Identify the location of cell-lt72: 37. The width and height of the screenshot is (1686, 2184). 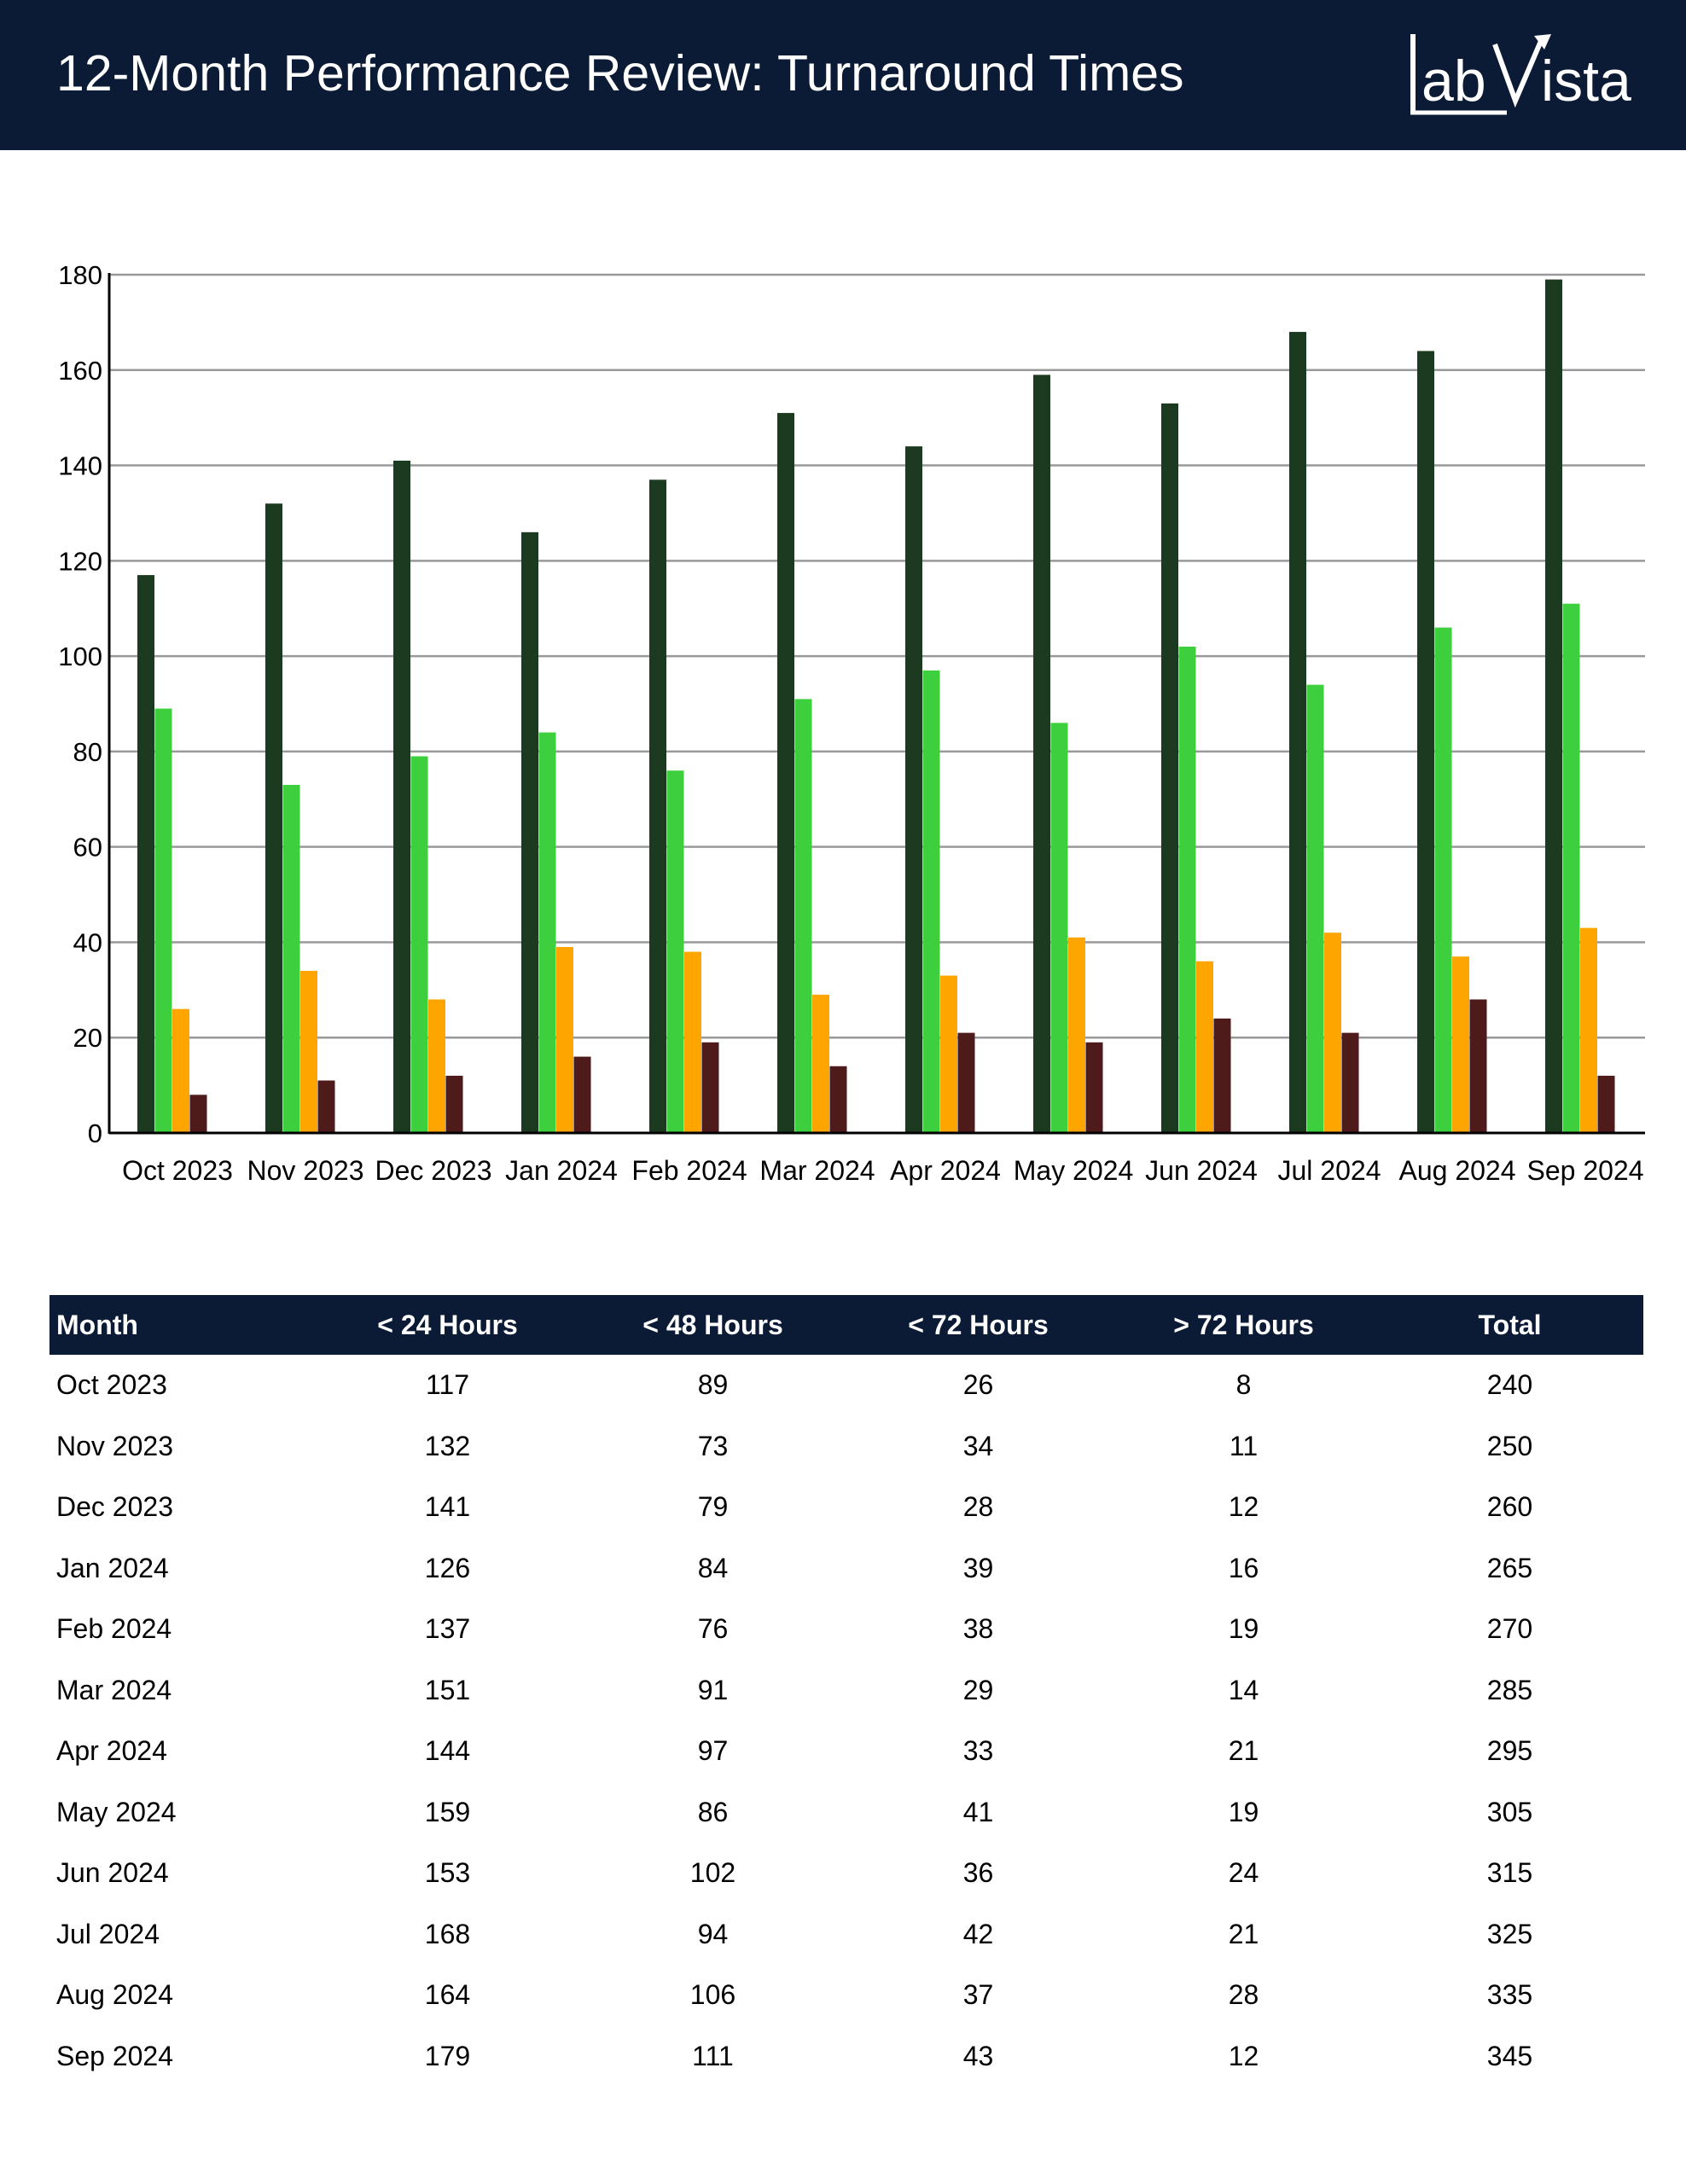
(978, 1995).